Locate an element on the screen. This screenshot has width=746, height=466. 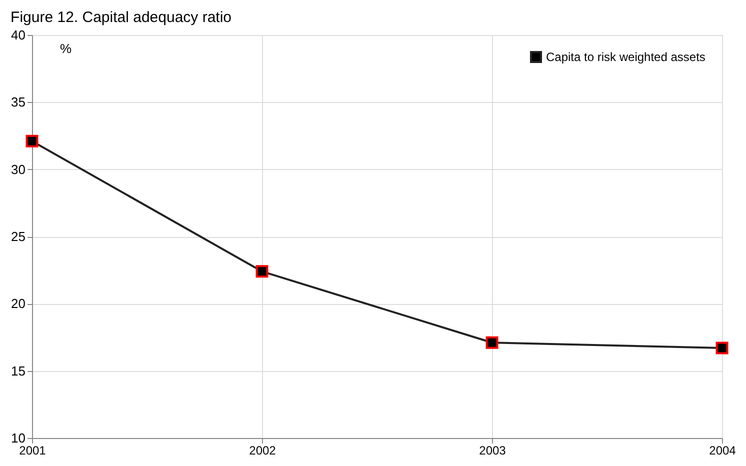
chart-title: Figure 12. Capital adequacy ratio is located at coordinates (121, 17).